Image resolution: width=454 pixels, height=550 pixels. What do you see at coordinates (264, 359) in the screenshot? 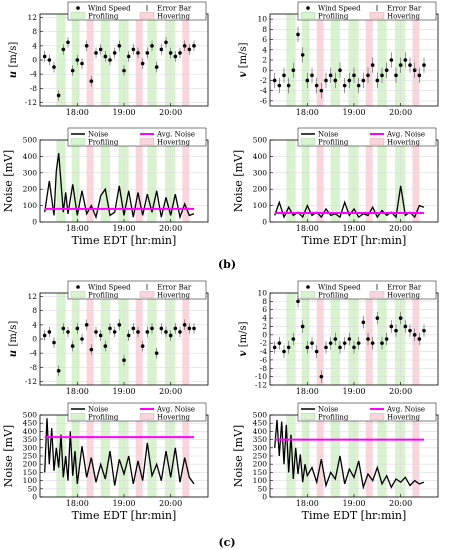
I see `y-tick-label: -6` at bounding box center [264, 359].